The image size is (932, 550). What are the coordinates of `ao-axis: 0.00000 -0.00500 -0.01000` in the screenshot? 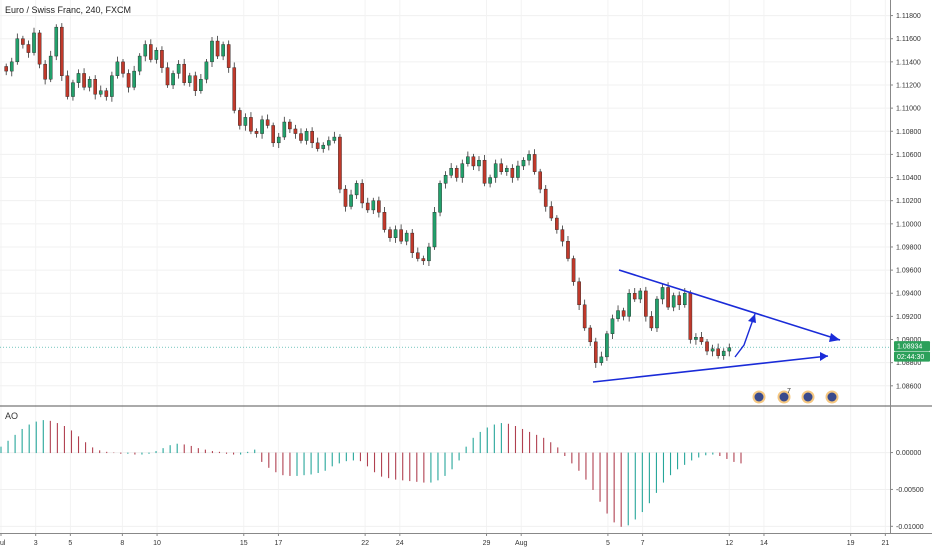 It's located at (907, 490).